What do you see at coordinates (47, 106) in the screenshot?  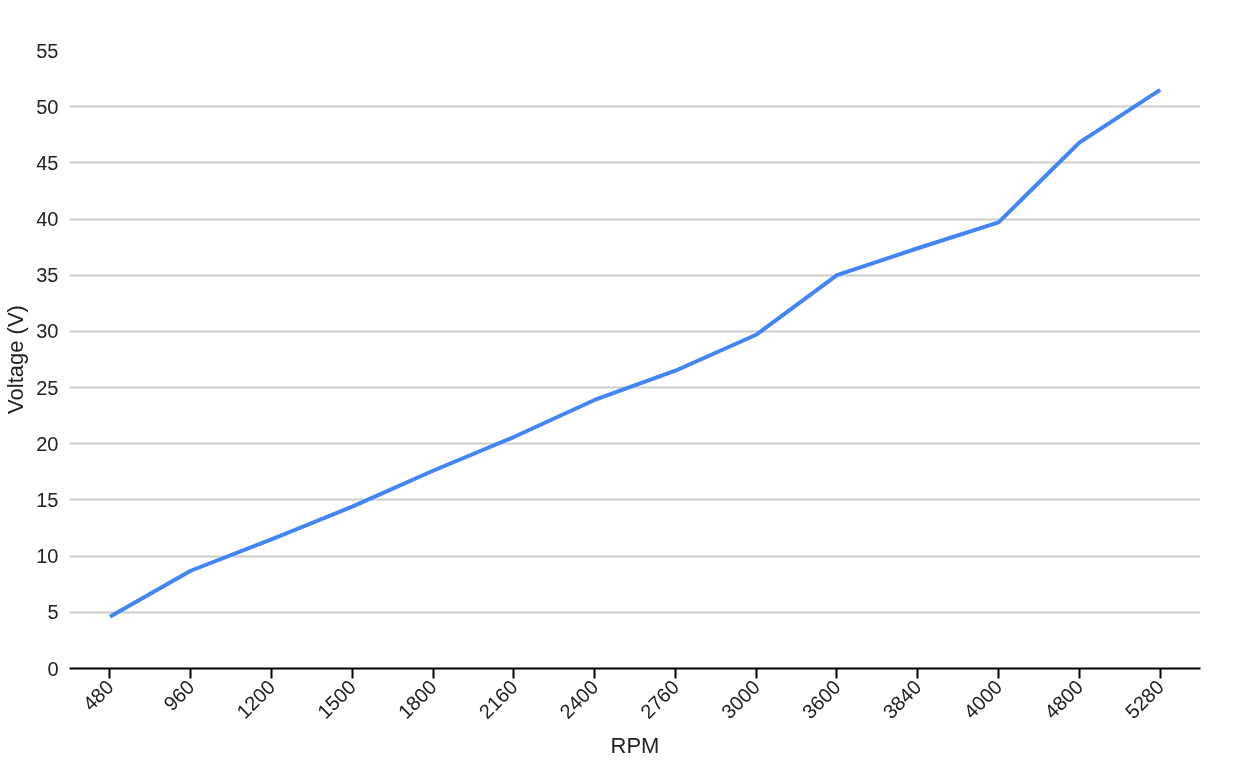 I see `y-tick-label: 50` at bounding box center [47, 106].